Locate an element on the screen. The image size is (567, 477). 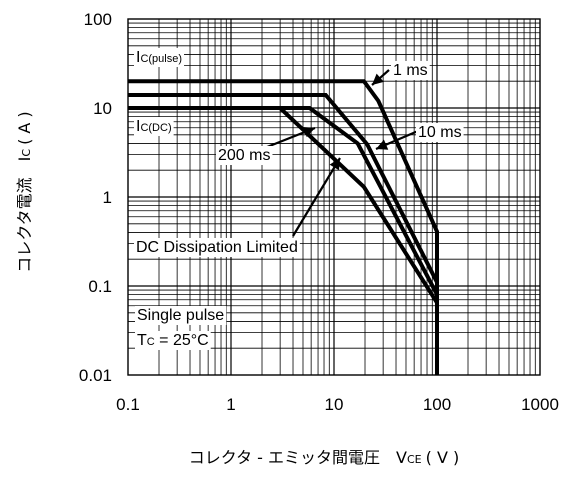
label-tc-part: = 25°C is located at coordinates (182, 340).